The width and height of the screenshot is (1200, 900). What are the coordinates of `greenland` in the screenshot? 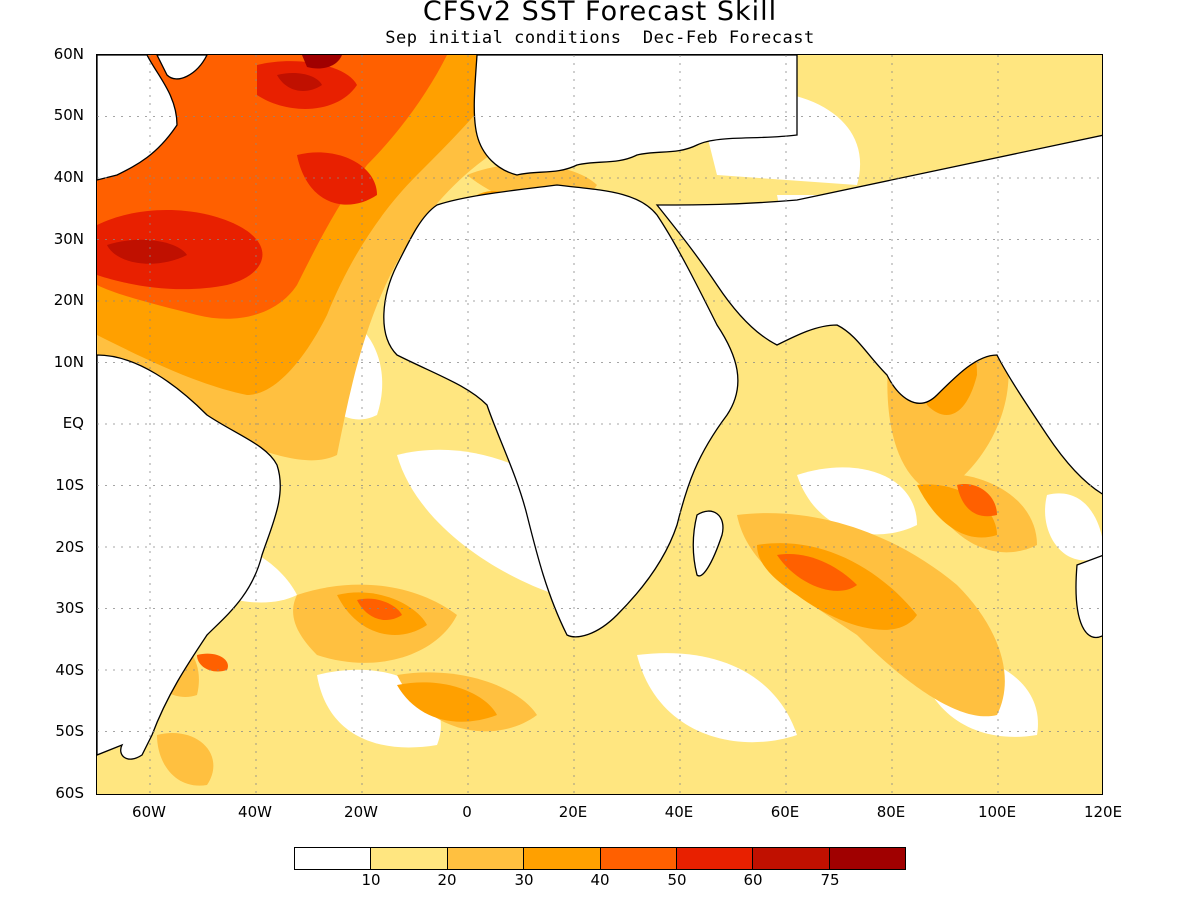 It's located at (182, 67).